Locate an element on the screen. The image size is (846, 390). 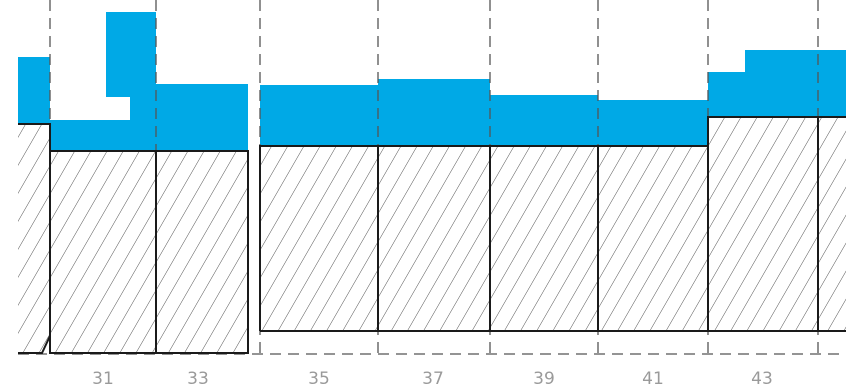
x-label-41: 41 is located at coordinates (653, 379).